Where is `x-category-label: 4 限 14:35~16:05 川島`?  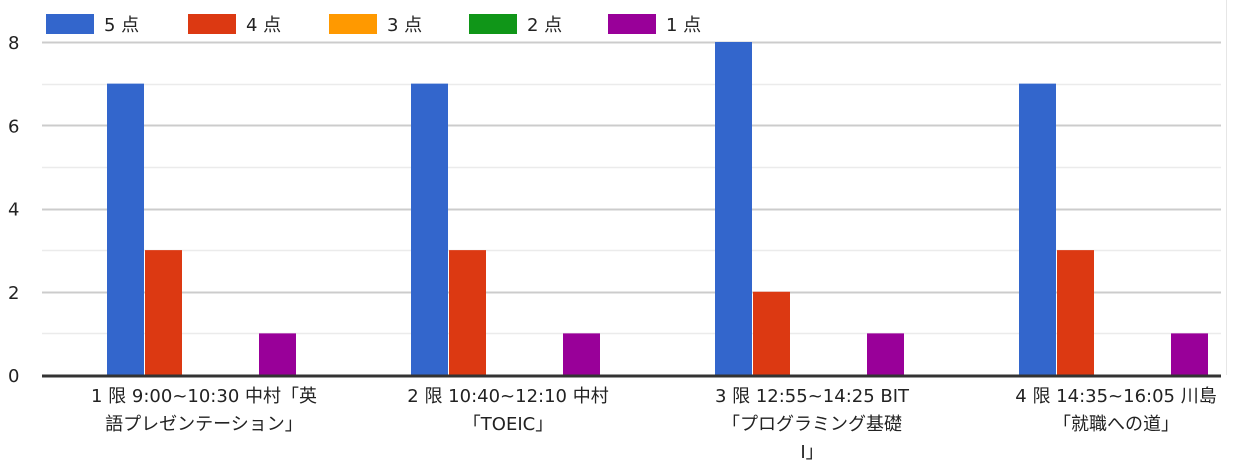 x-category-label: 4 限 14:35~16:05 川島 is located at coordinates (1115, 396).